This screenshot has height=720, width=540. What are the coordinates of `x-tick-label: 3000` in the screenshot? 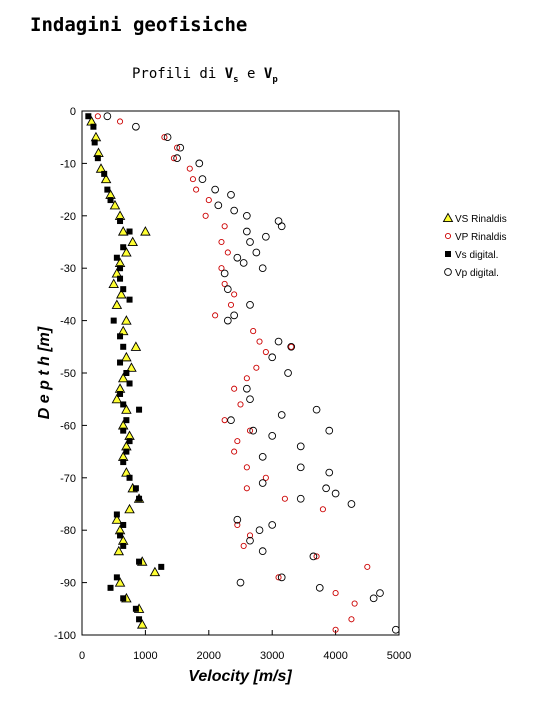 It's located at (272, 656).